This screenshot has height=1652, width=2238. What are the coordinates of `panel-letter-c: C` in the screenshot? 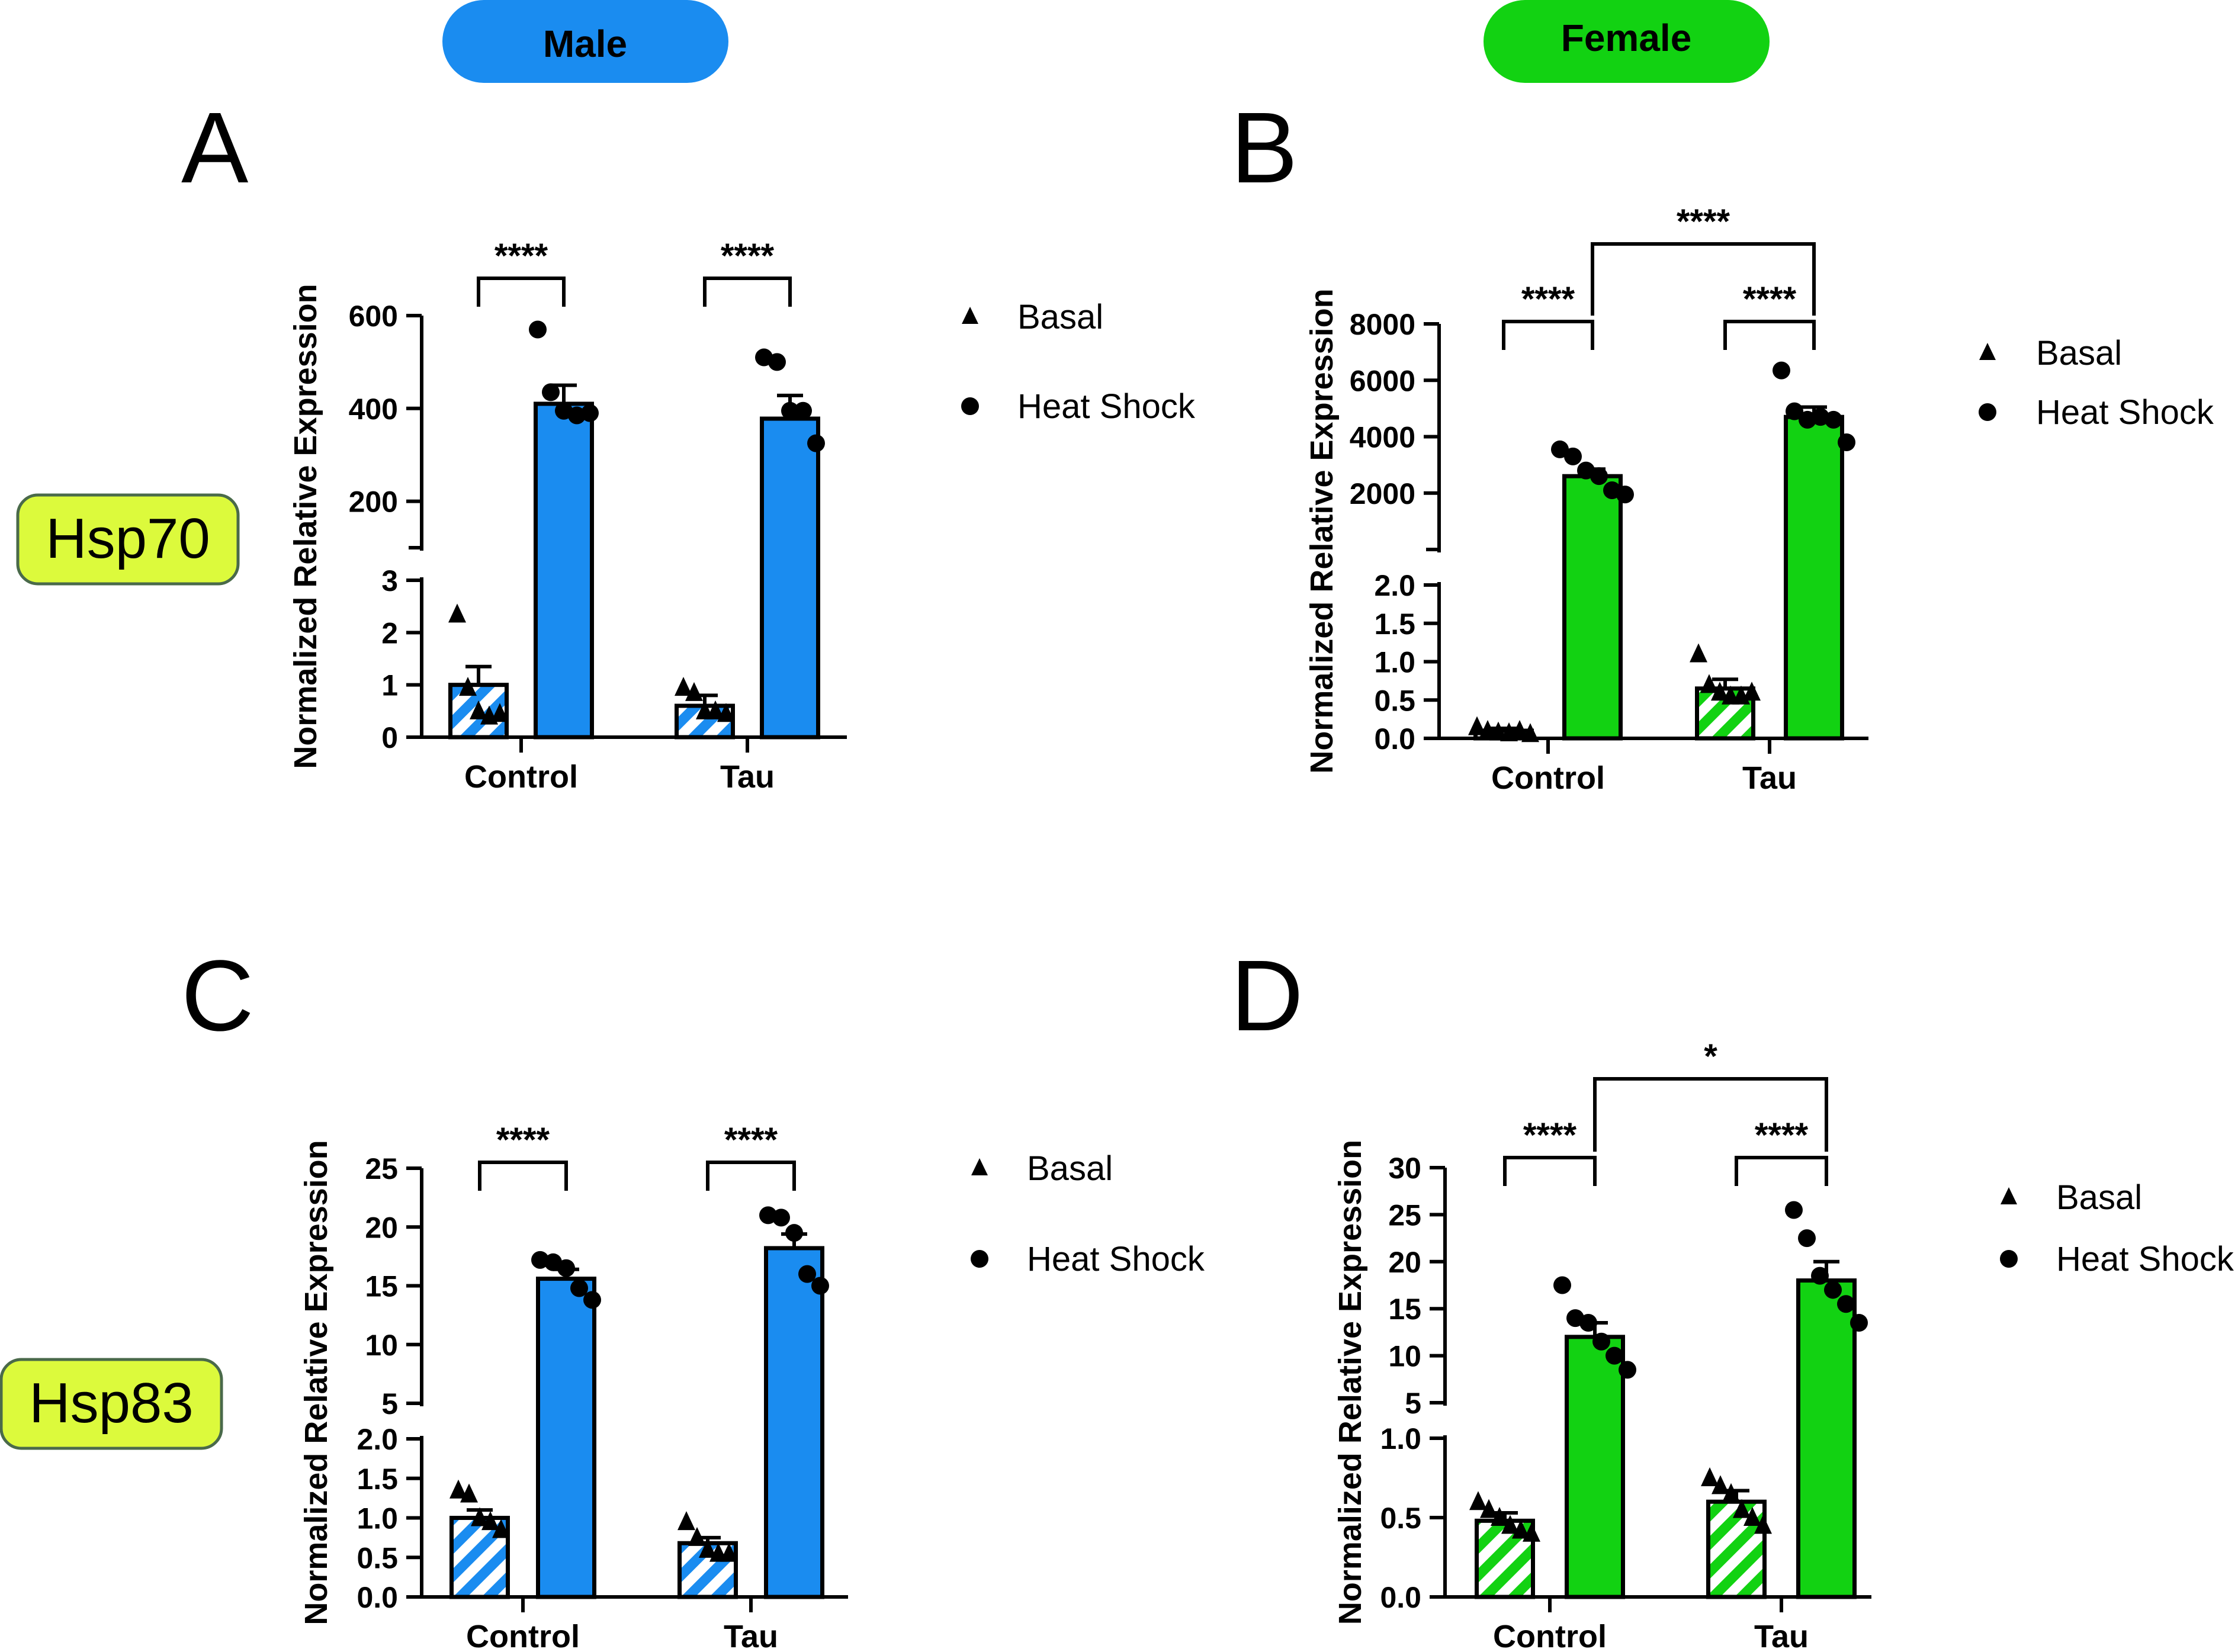 It's located at (217, 996).